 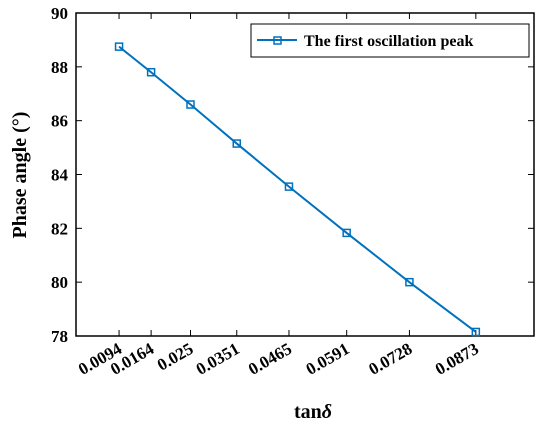 What do you see at coordinates (59, 228) in the screenshot?
I see `y-tick-label: 82` at bounding box center [59, 228].